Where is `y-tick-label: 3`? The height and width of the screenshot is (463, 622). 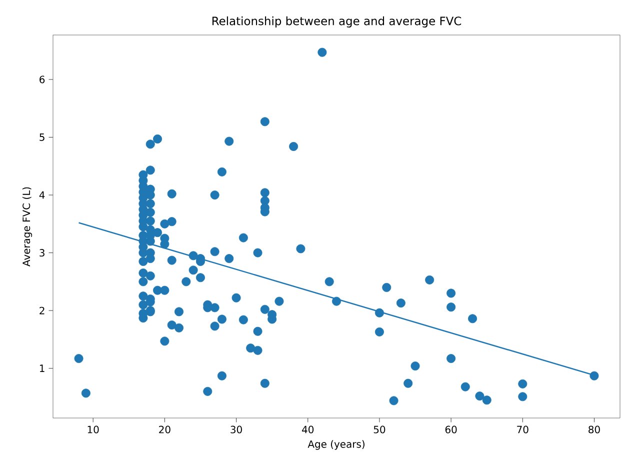
y-tick-label: 3 is located at coordinates (42, 253).